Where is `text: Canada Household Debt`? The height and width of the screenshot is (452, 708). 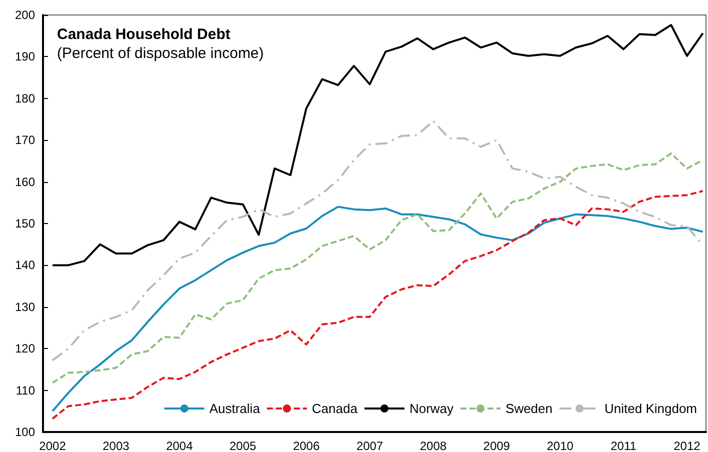 text: Canada Household Debt is located at coordinates (143, 34).